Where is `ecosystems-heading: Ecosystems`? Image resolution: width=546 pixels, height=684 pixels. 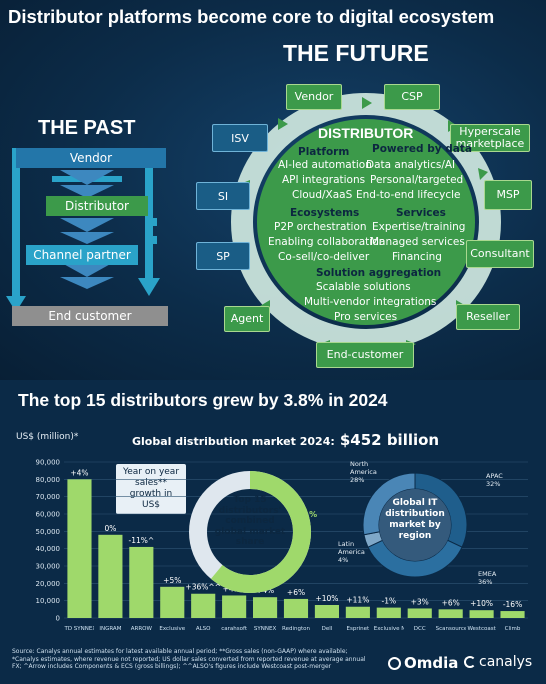 ecosystems-heading: Ecosystems is located at coordinates (325, 213).